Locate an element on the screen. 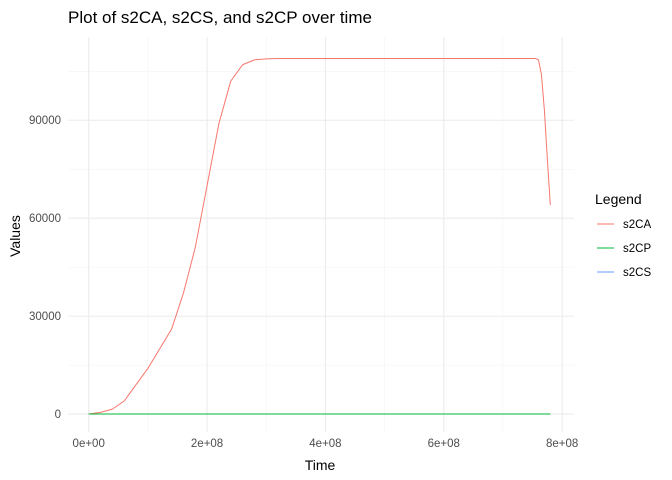 This screenshot has width=672, height=480. x-tick-label: 8e+08 is located at coordinates (562, 444).